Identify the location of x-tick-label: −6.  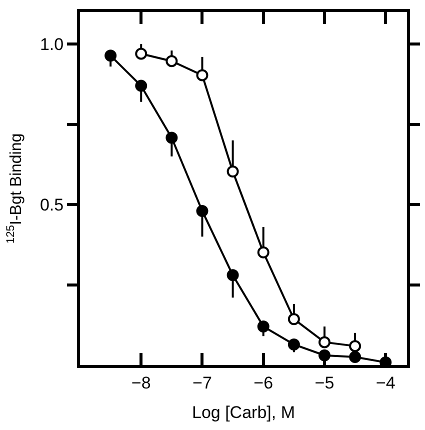
(264, 382).